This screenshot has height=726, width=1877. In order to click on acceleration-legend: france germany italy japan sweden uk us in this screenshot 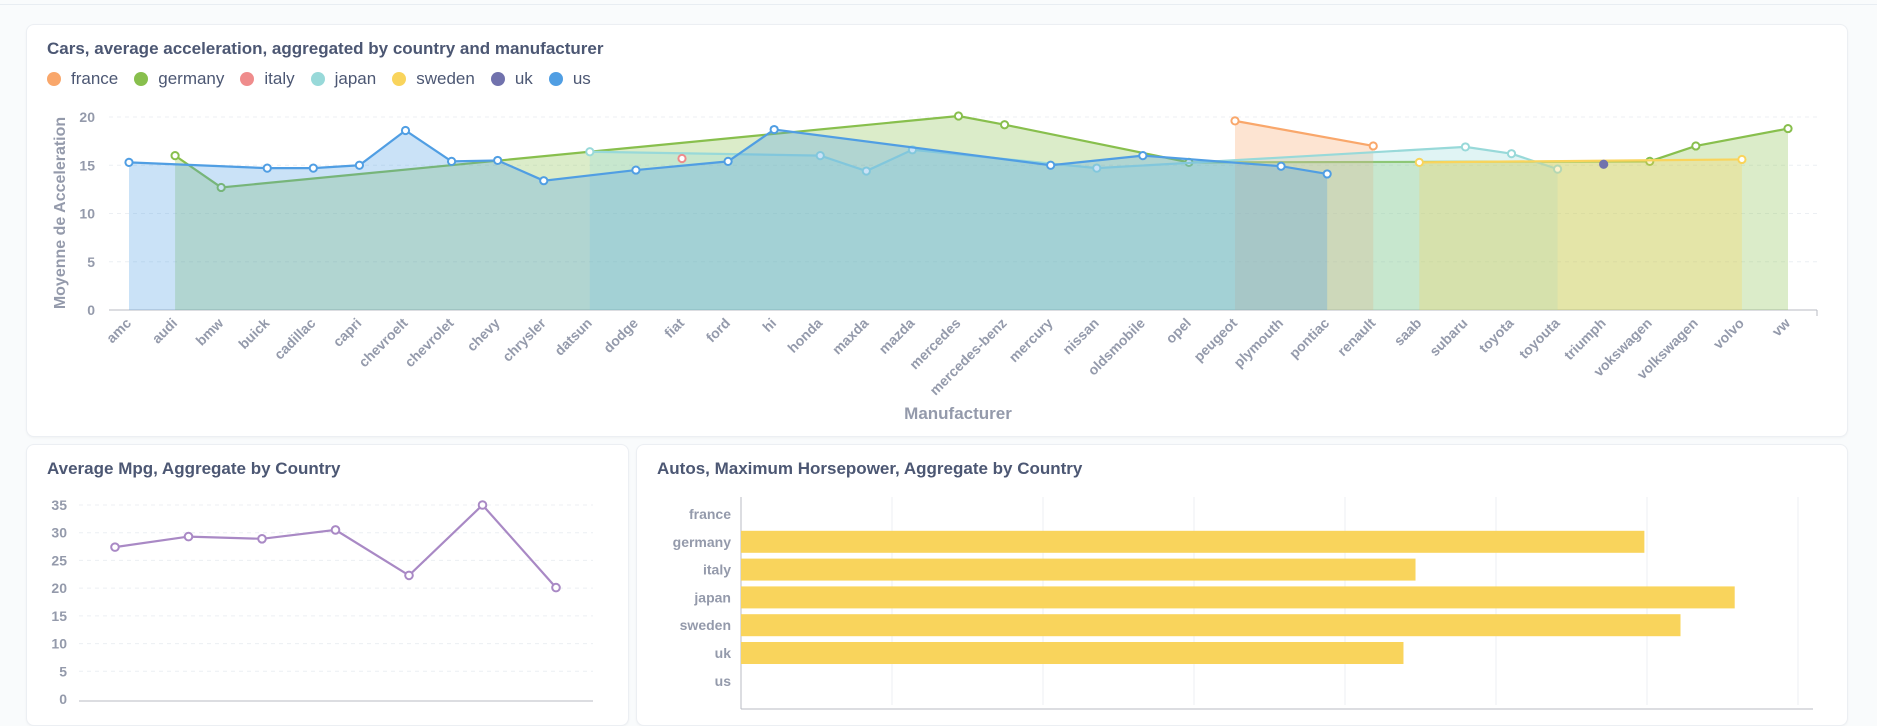, I will do `click(327, 79)`.